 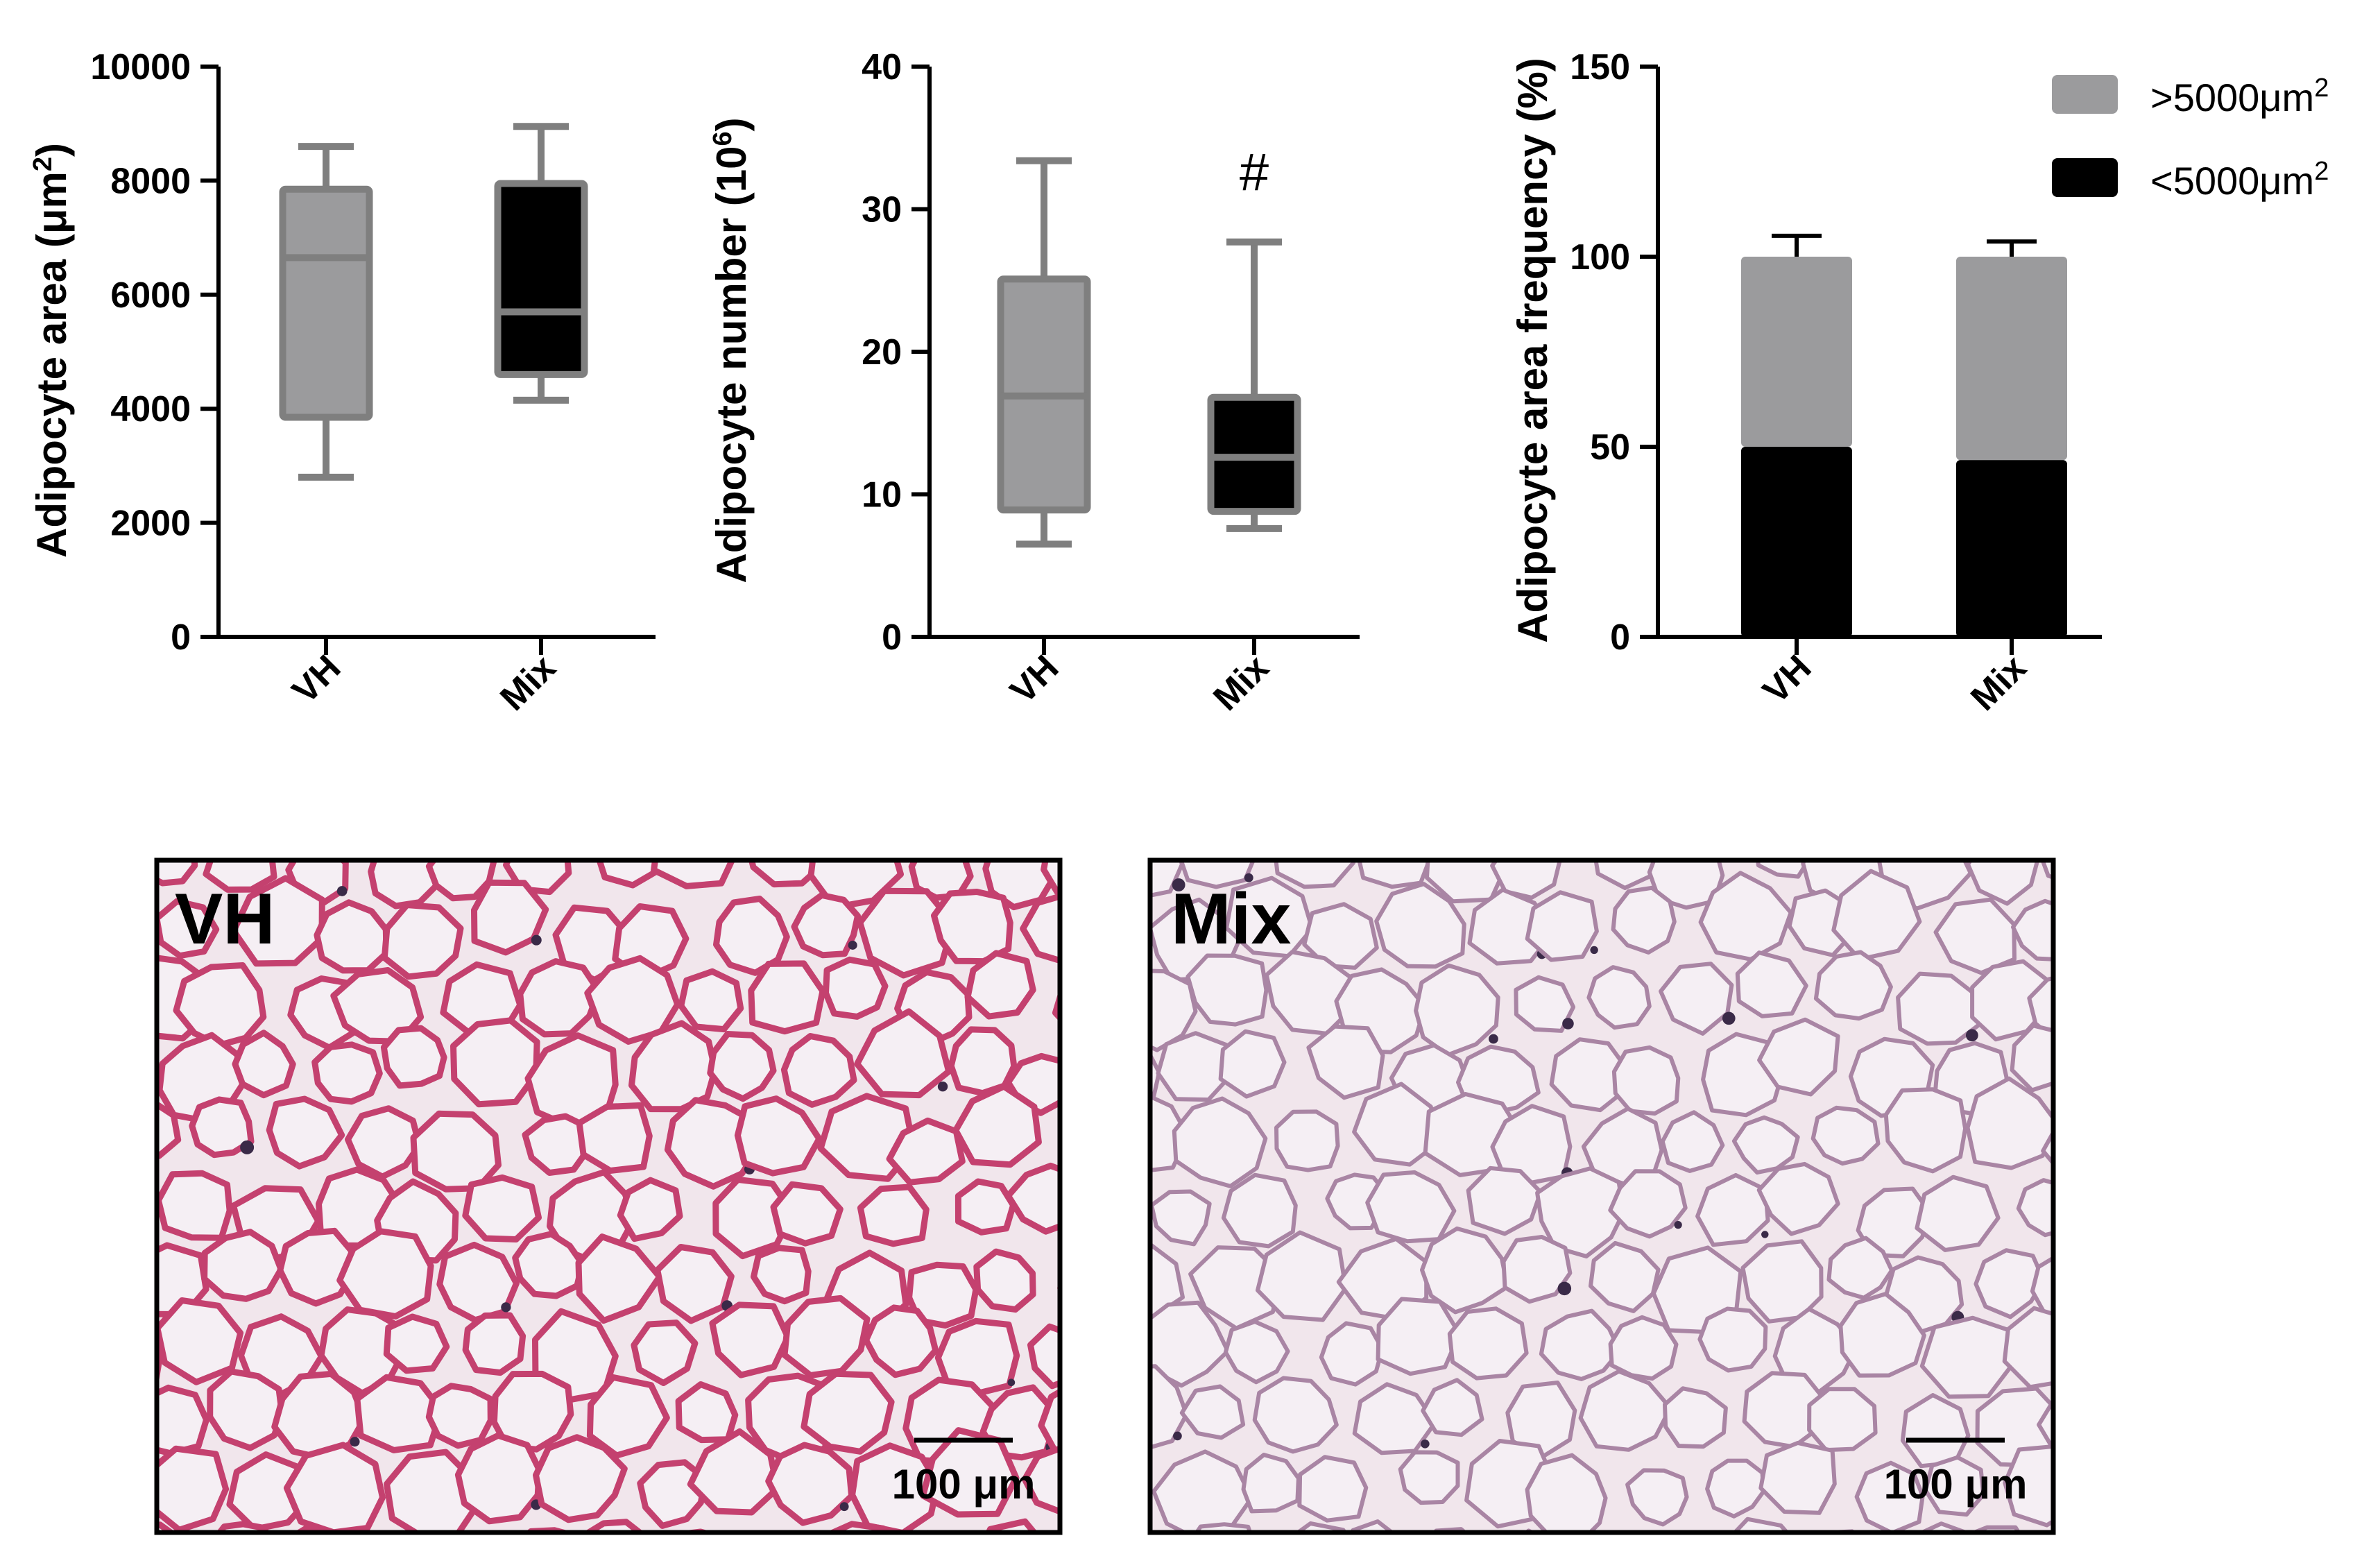 What do you see at coordinates (316, 679) in the screenshot?
I see `x-category-label: VH` at bounding box center [316, 679].